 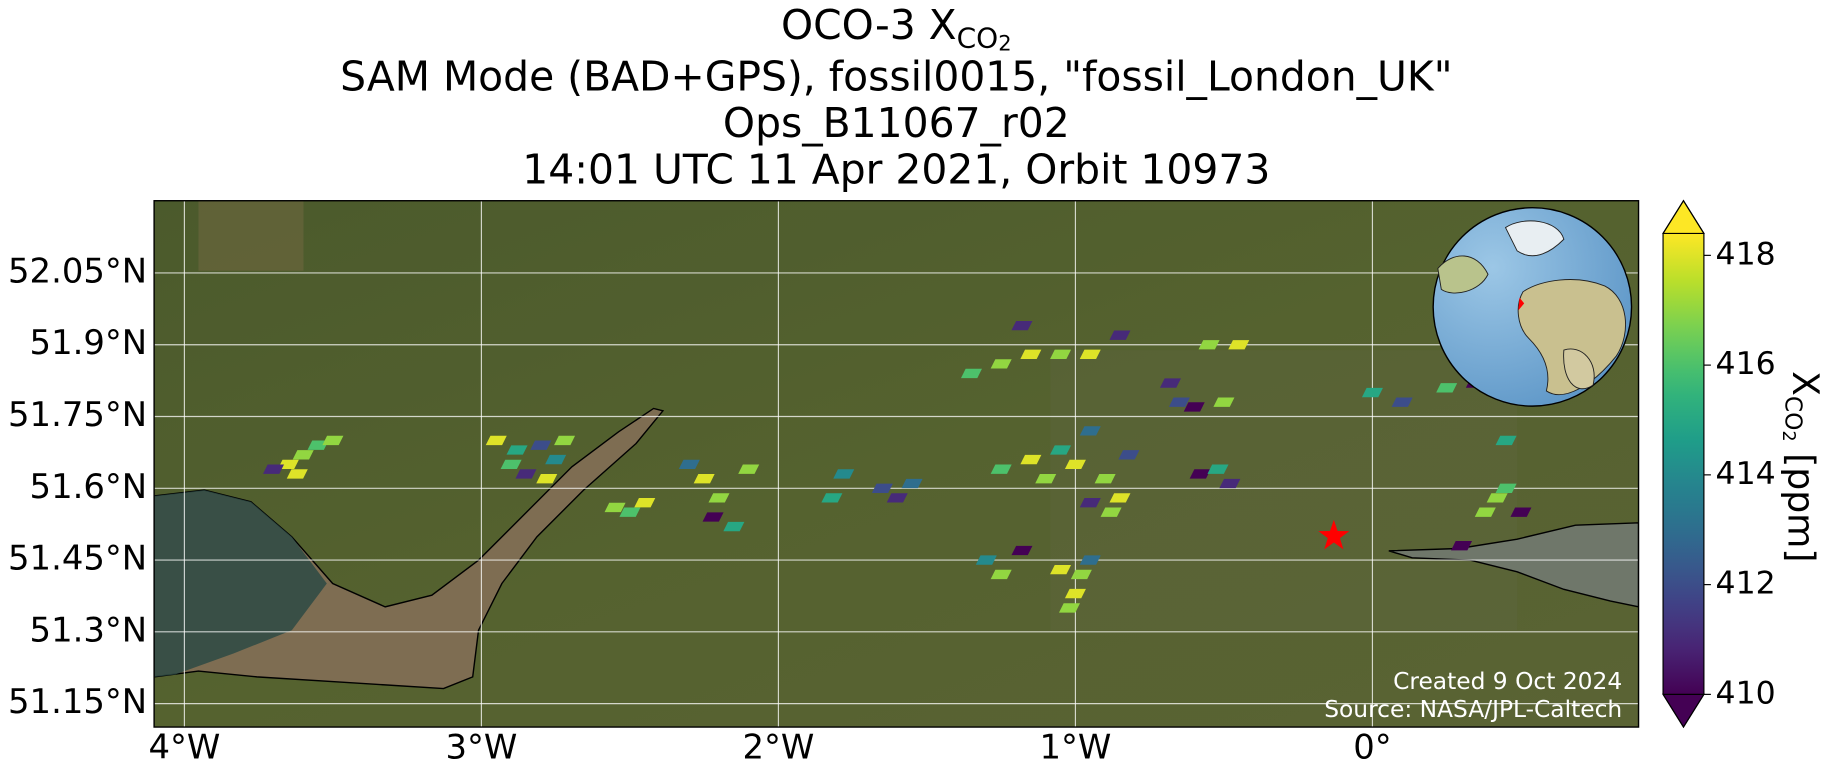 What do you see at coordinates (1521, 304) in the screenshot?
I see `globe-marker` at bounding box center [1521, 304].